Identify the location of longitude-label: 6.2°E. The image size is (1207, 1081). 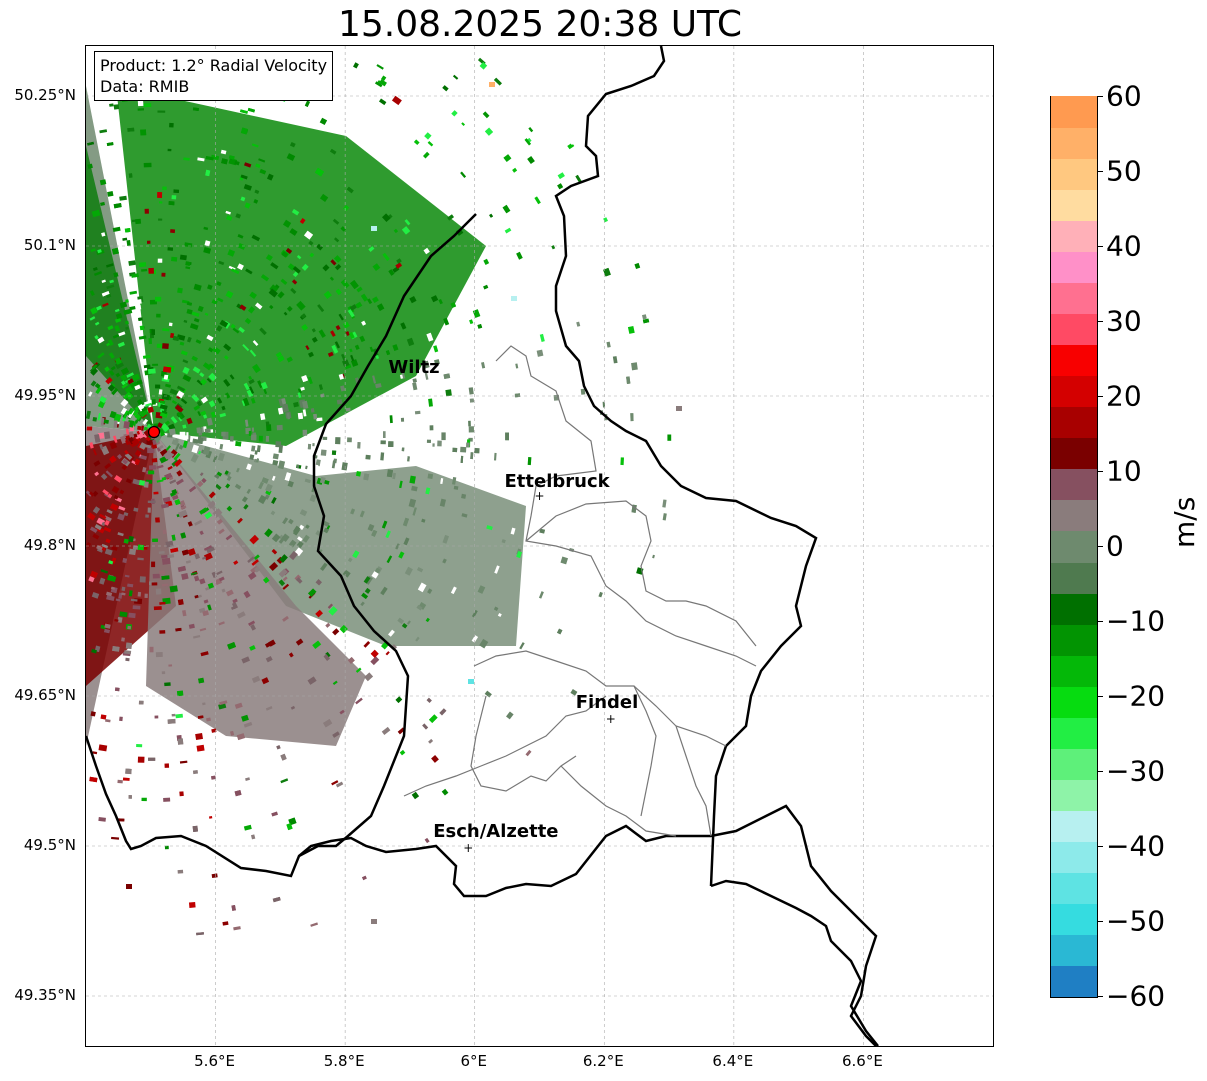
(603, 1061).